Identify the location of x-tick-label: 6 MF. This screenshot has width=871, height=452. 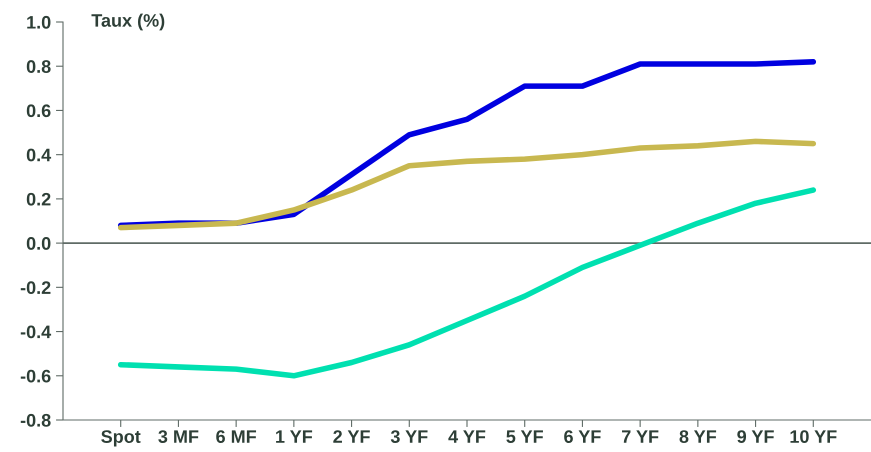
(236, 436).